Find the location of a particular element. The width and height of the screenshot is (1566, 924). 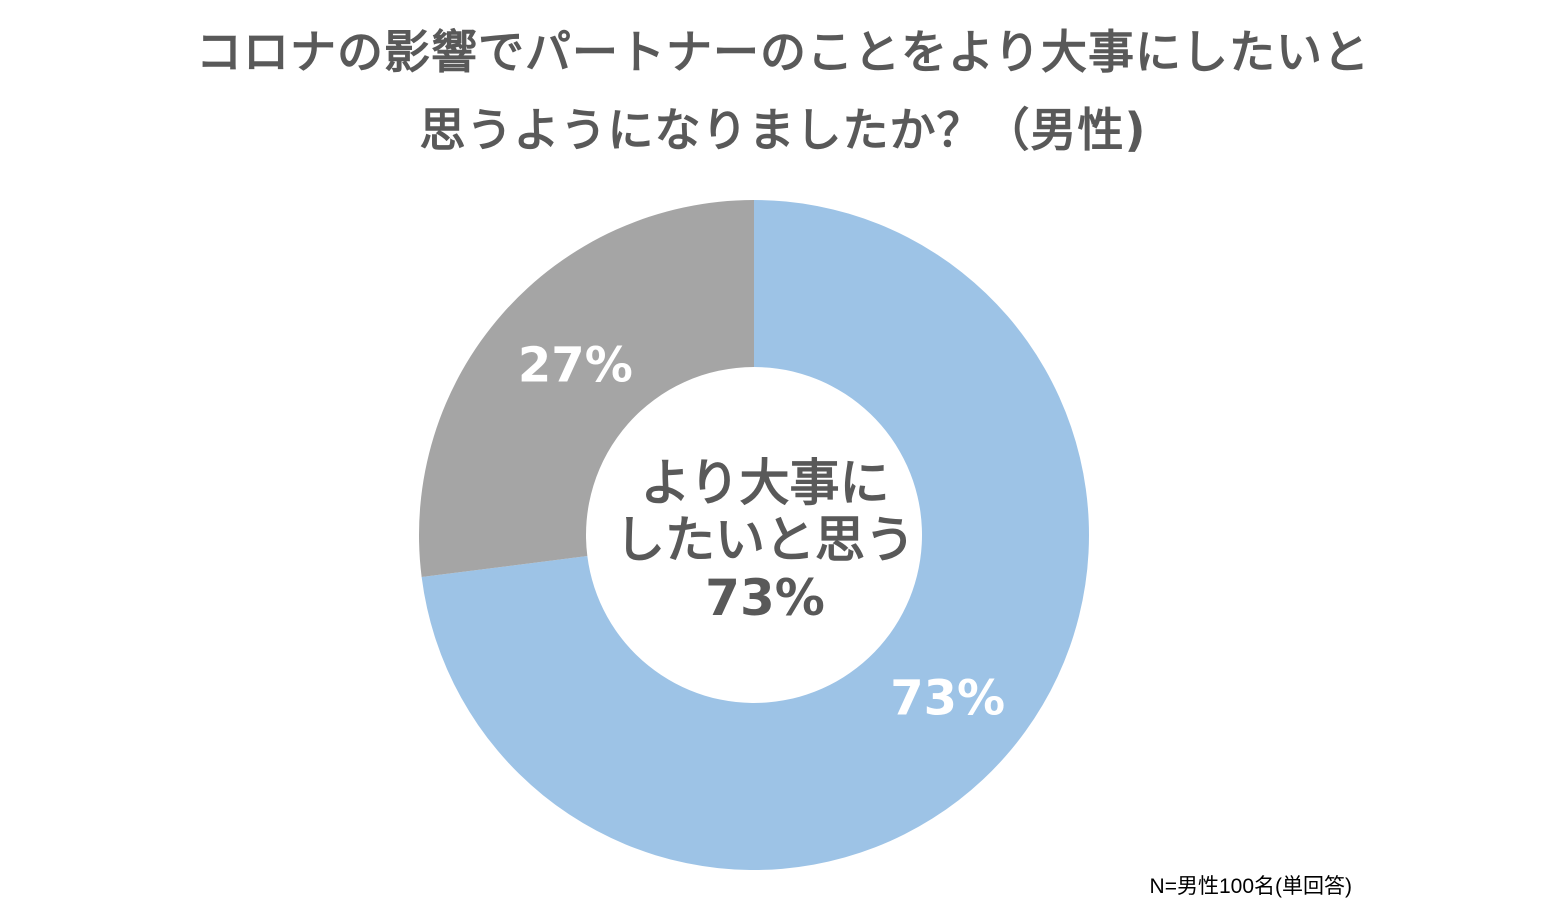

center-label-value: 73% is located at coordinates (765, 598).